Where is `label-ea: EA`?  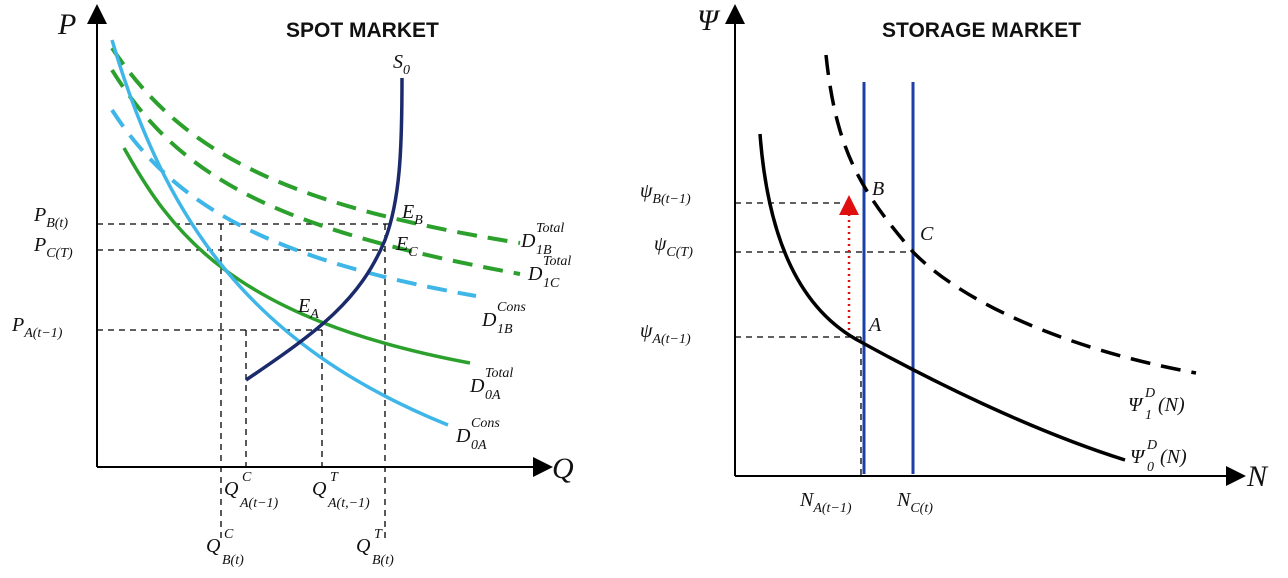
label-ea: EA is located at coordinates (308, 308).